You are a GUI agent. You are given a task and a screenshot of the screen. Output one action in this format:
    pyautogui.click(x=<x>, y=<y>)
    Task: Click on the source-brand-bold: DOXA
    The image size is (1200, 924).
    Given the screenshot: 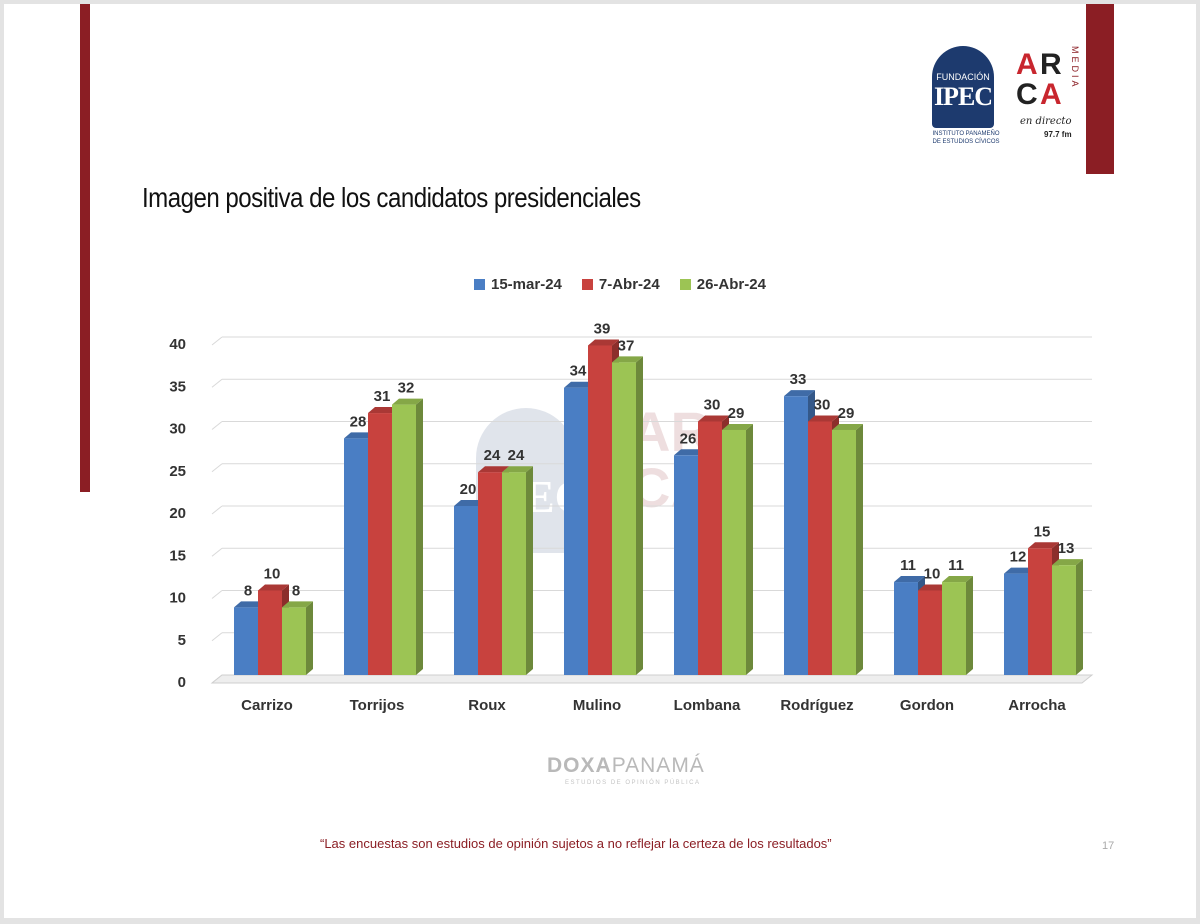 What is the action you would take?
    pyautogui.click(x=579, y=765)
    